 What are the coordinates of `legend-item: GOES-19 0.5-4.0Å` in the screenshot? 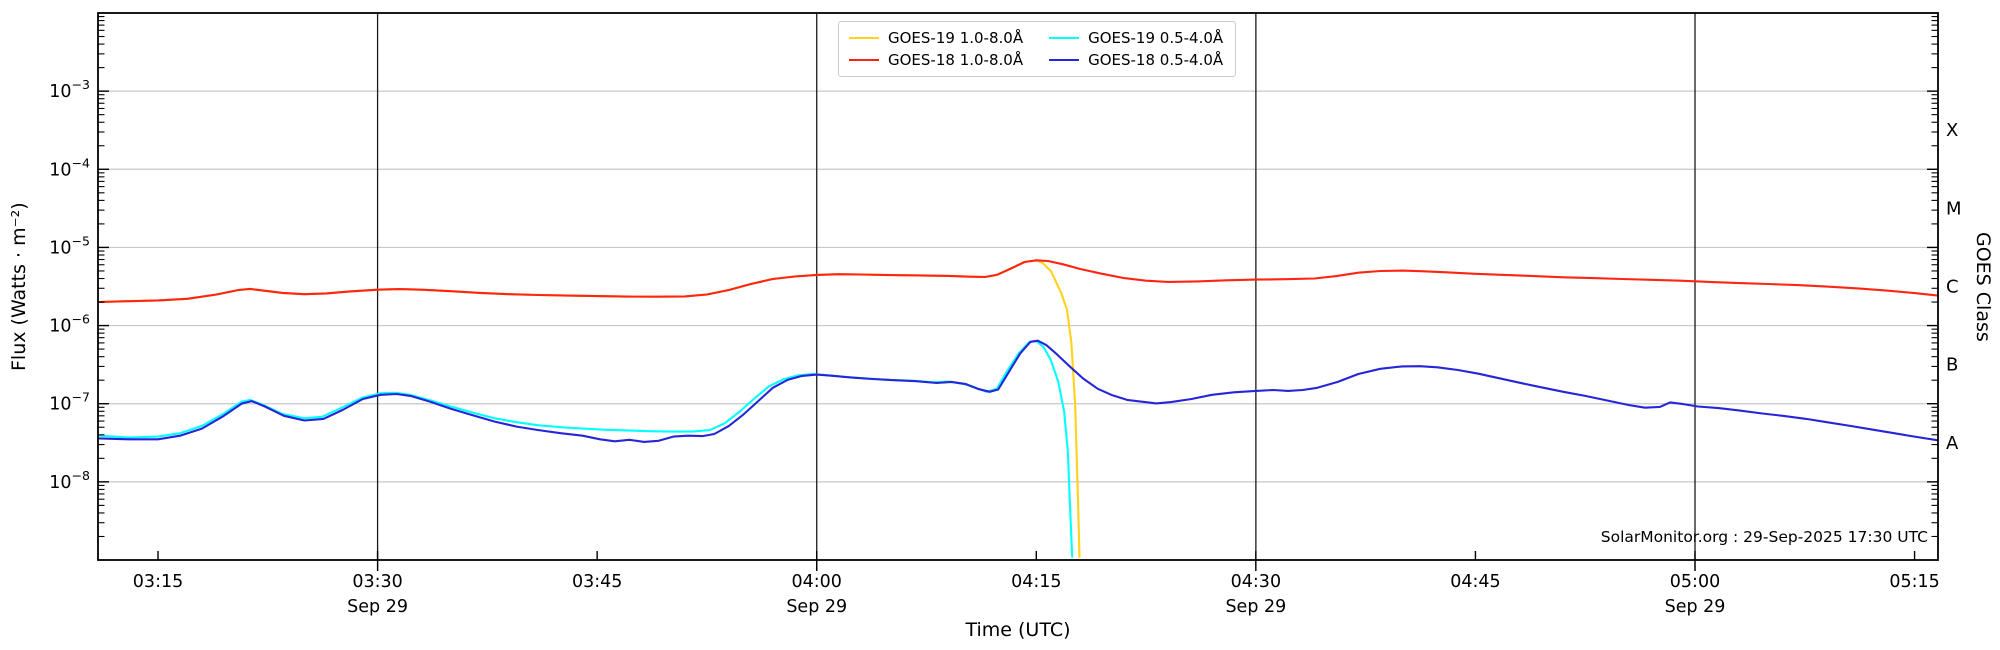 It's located at (1136, 38).